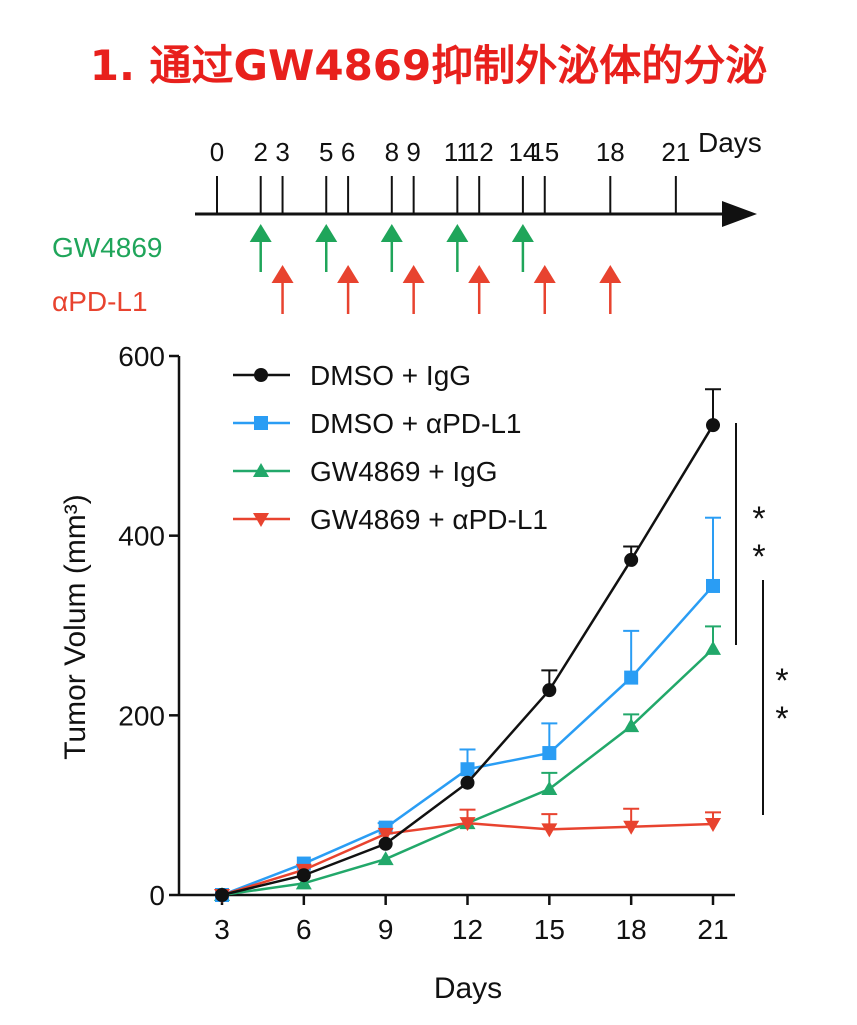 This screenshot has height=1025, width=857. I want to click on timeline-tick-label: 8, so click(392, 152).